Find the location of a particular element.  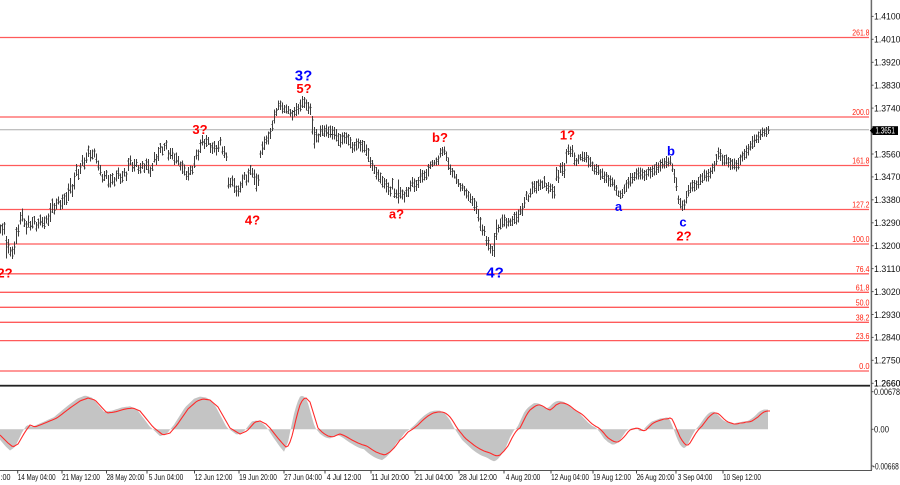

svg-text: 5? is located at coordinates (303, 88).